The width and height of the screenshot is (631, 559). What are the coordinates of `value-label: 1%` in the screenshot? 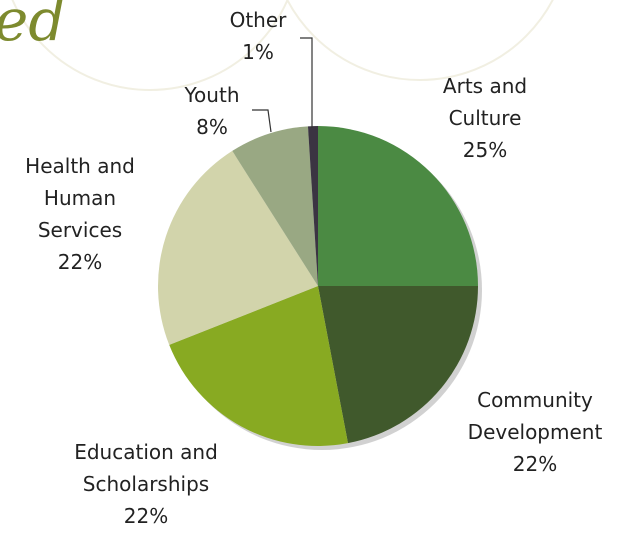 It's located at (258, 52).